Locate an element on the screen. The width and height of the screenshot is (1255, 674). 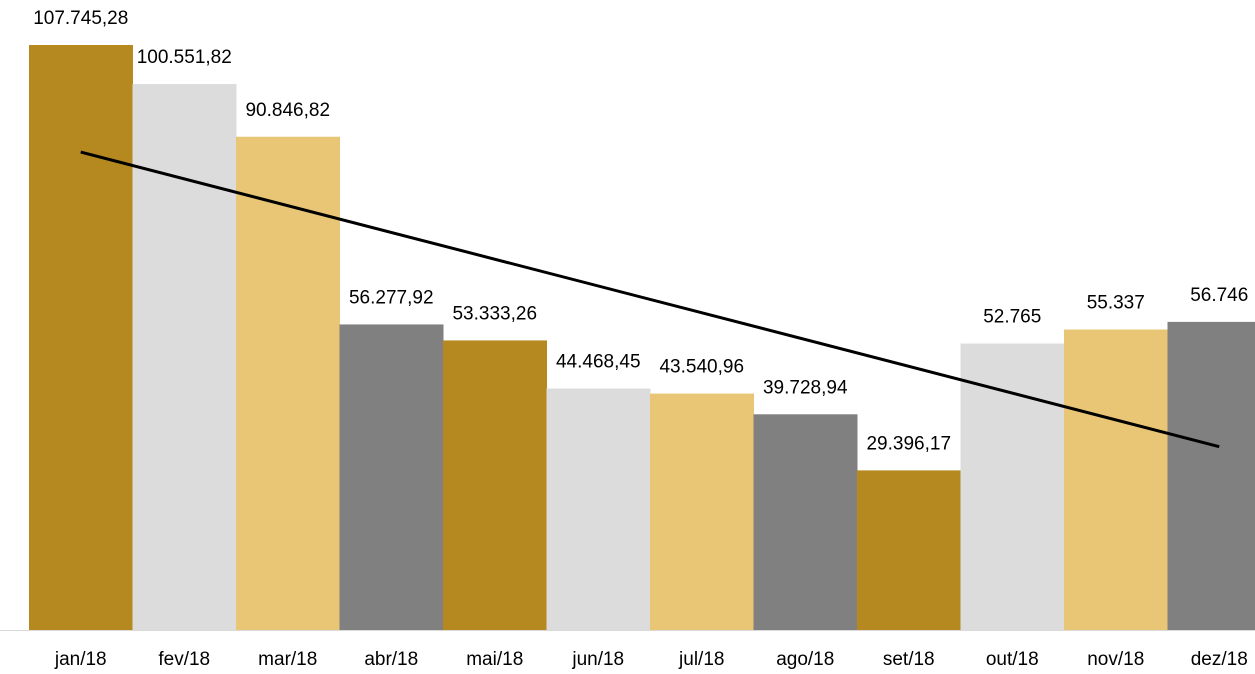
x-tick-label: jul/18 is located at coordinates (701, 659).